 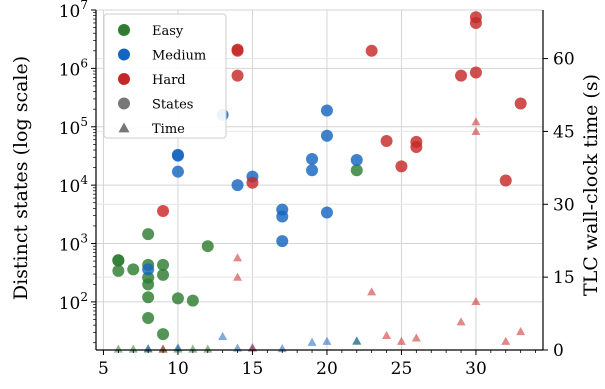 I want to click on y2-tick-label: 45, so click(x=564, y=132).